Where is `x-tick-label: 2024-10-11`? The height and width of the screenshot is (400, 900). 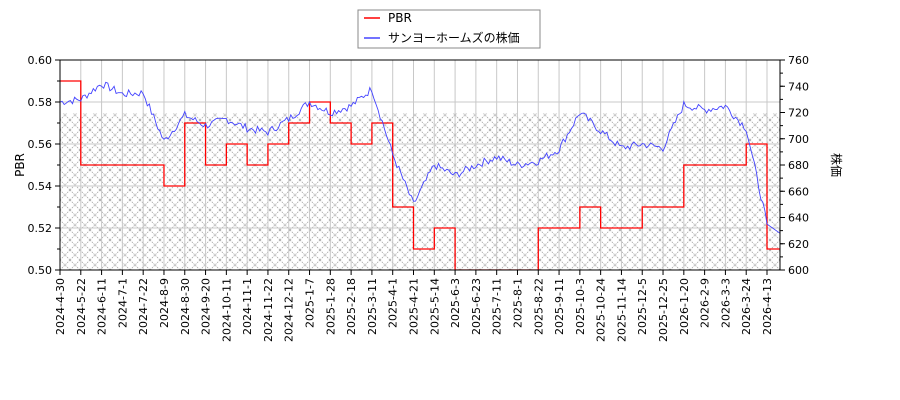
x-tick-label: 2024-10-11 is located at coordinates (226, 310).